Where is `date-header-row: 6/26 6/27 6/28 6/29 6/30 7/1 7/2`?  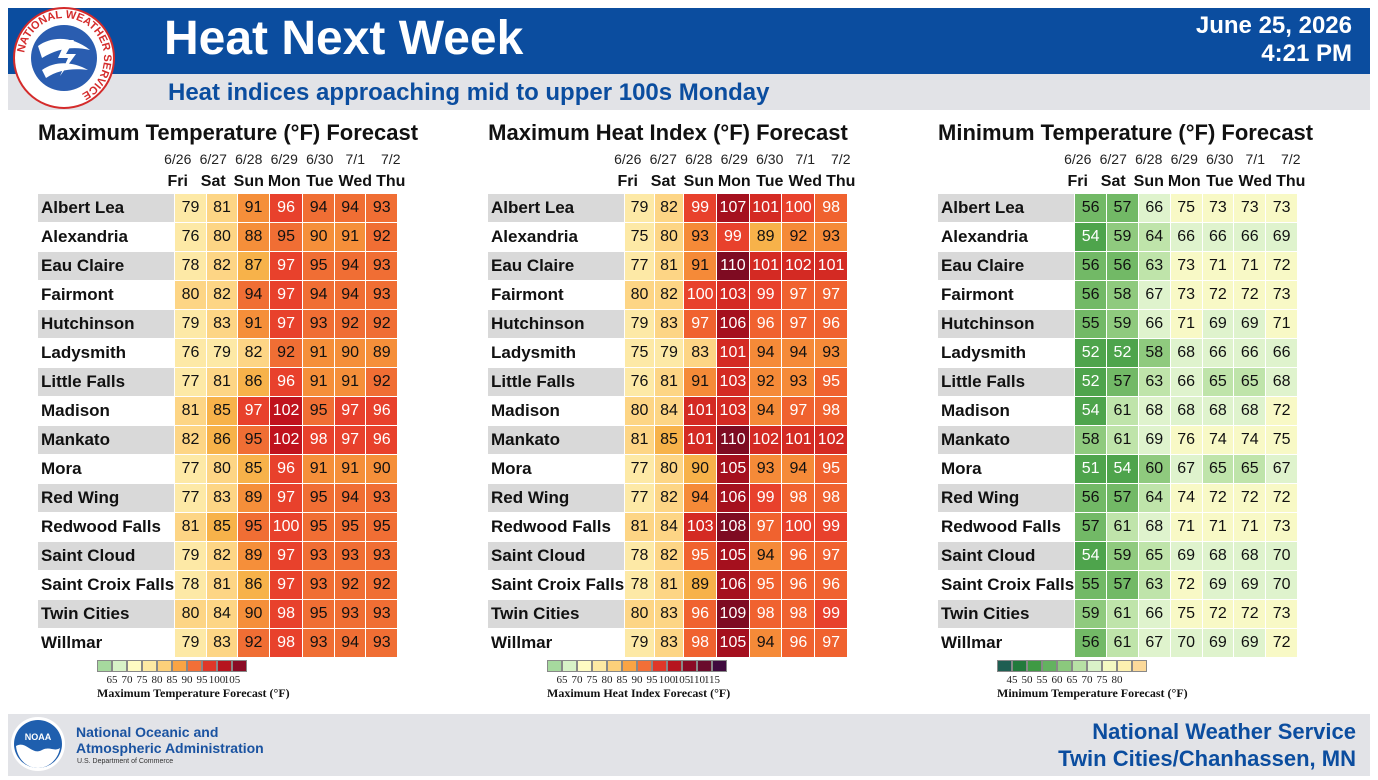 date-header-row: 6/26 6/27 6/28 6/29 6/30 7/1 7/2 is located at coordinates (734, 159).